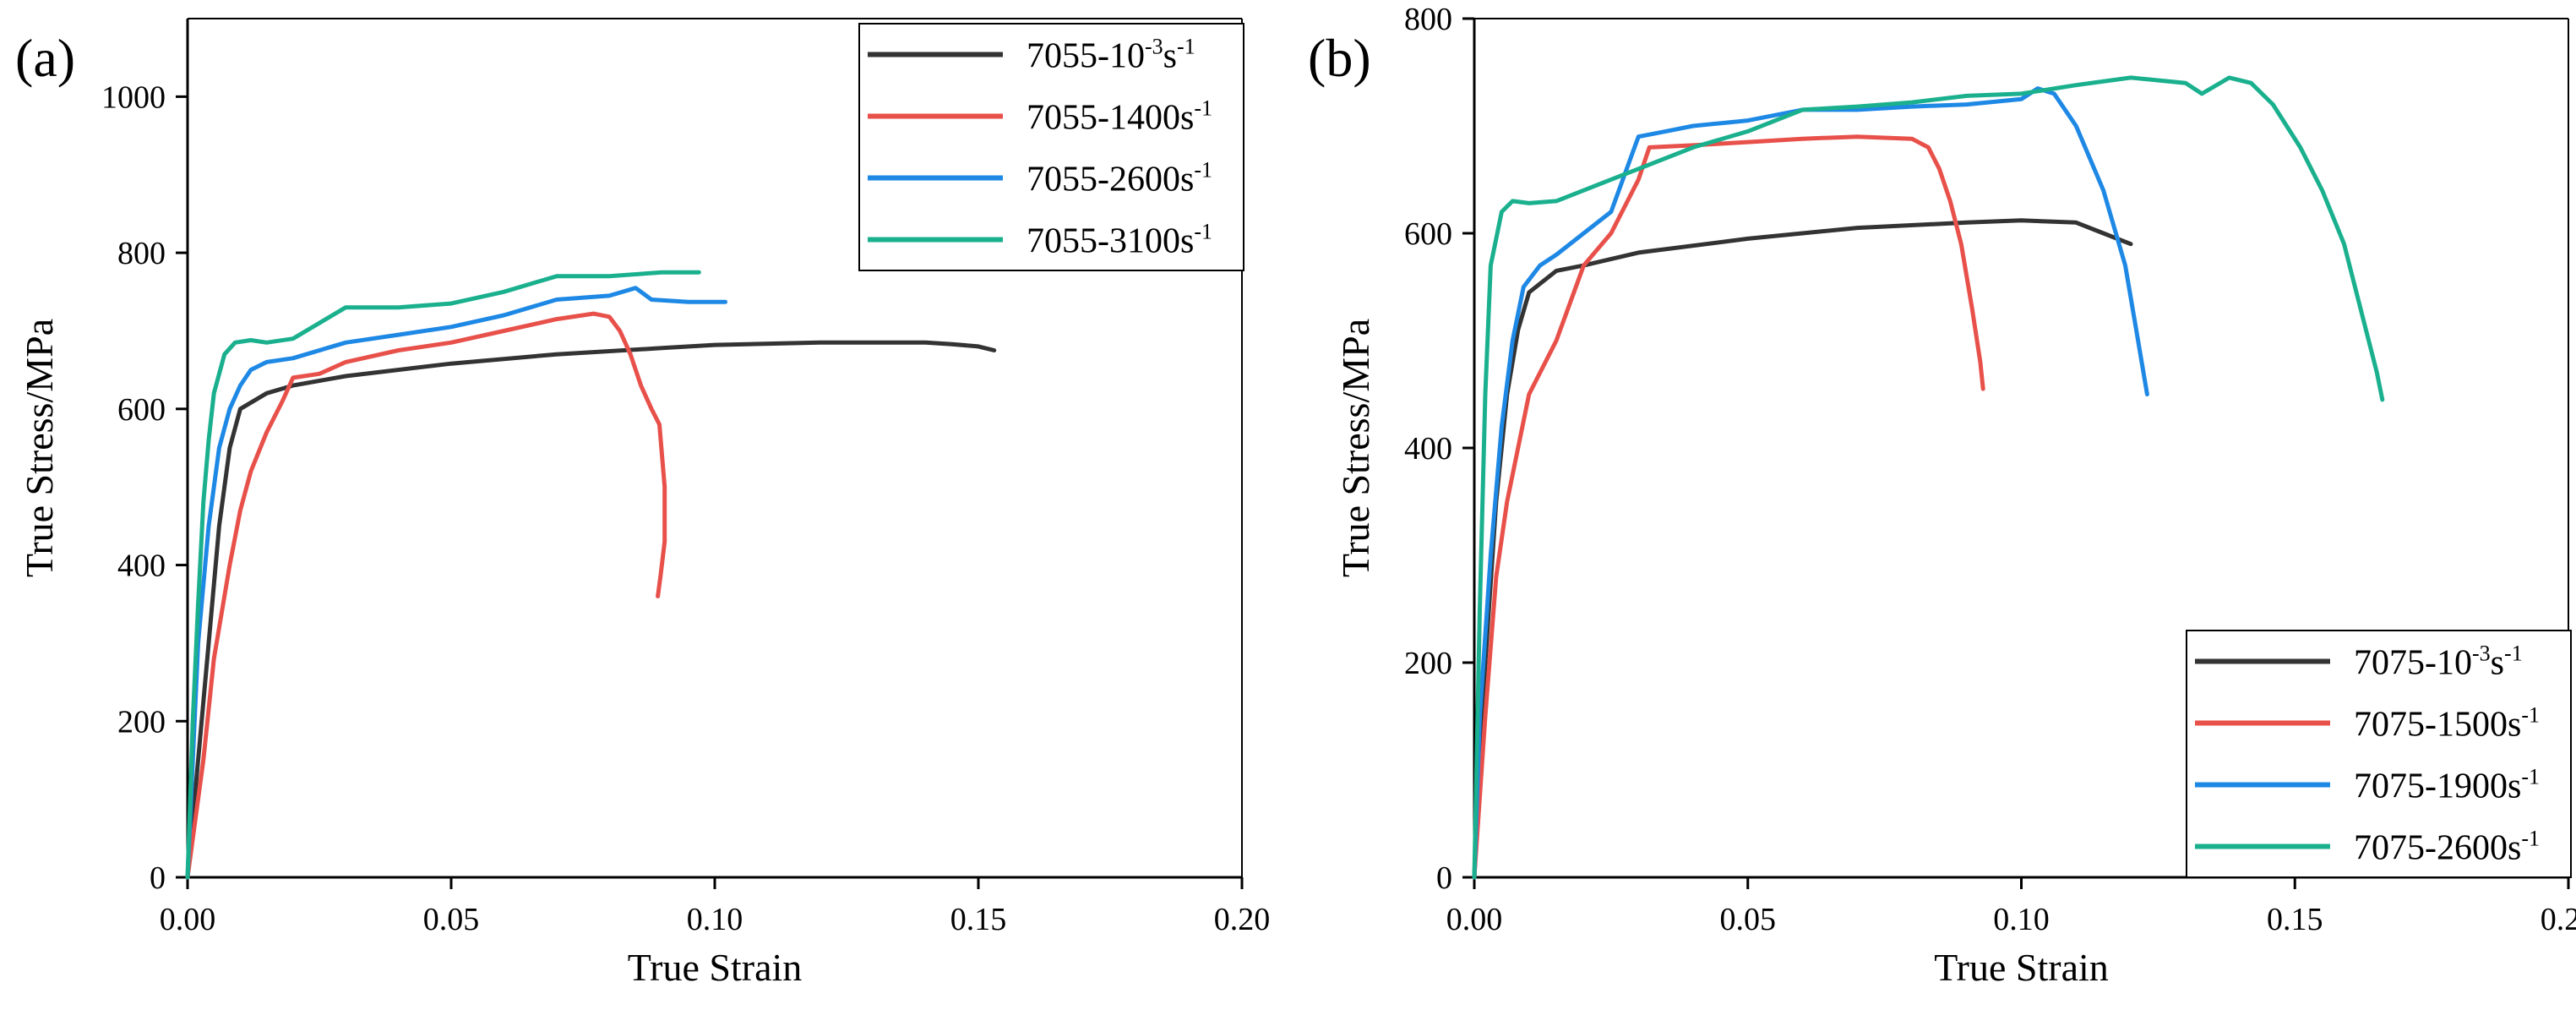  I want to click on legend-entry: 7055-3100s-1, so click(1119, 240).